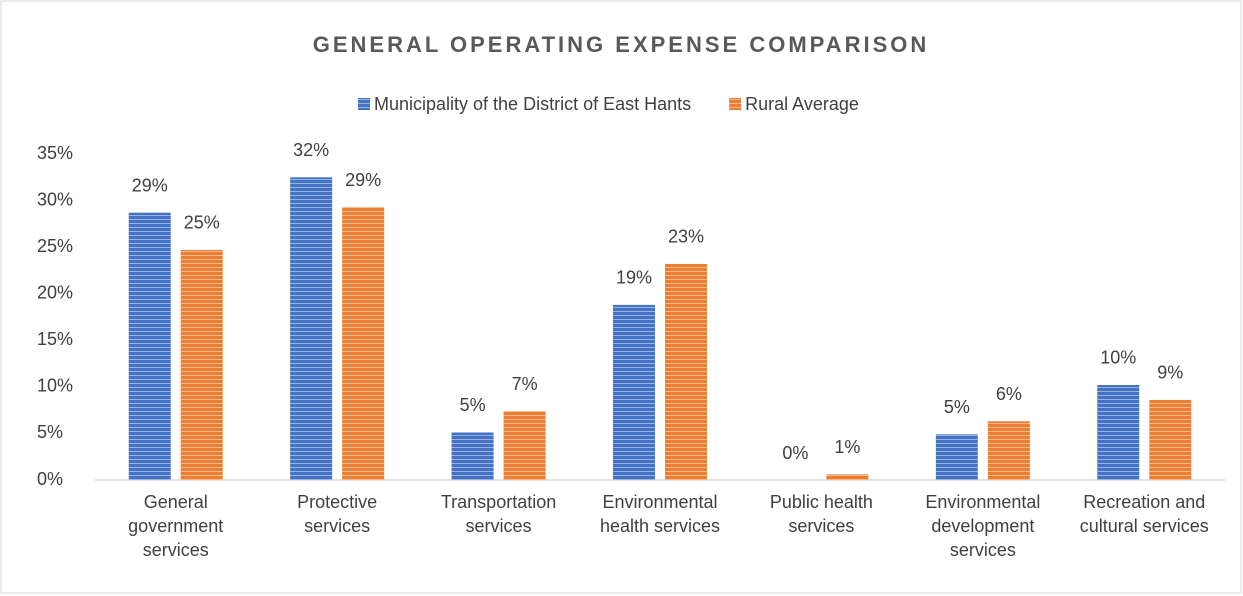 The width and height of the screenshot is (1243, 596). What do you see at coordinates (311, 150) in the screenshot?
I see `data-label: 32%` at bounding box center [311, 150].